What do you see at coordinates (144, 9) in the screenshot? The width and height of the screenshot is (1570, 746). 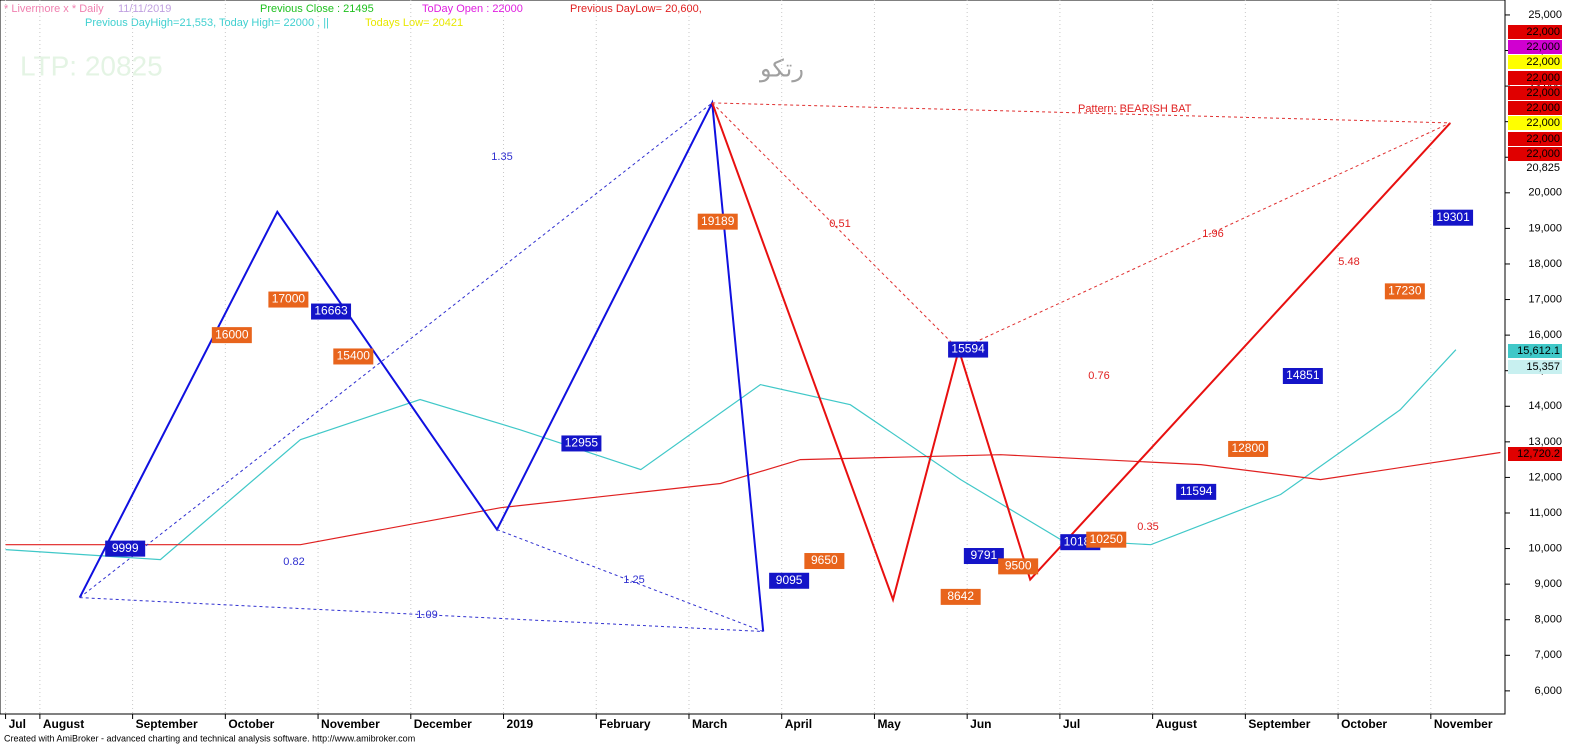 I see `header-date: 11/11/2019` at bounding box center [144, 9].